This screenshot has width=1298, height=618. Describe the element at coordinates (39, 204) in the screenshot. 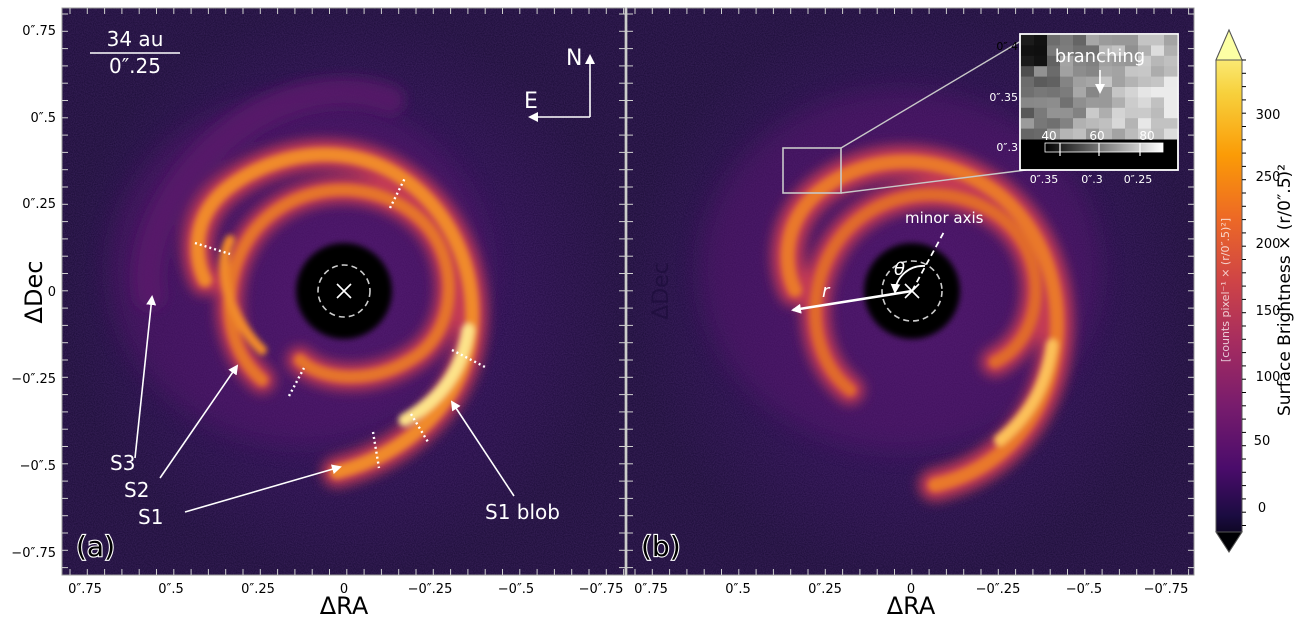

I see `ytick-label: 0″.25` at that location.